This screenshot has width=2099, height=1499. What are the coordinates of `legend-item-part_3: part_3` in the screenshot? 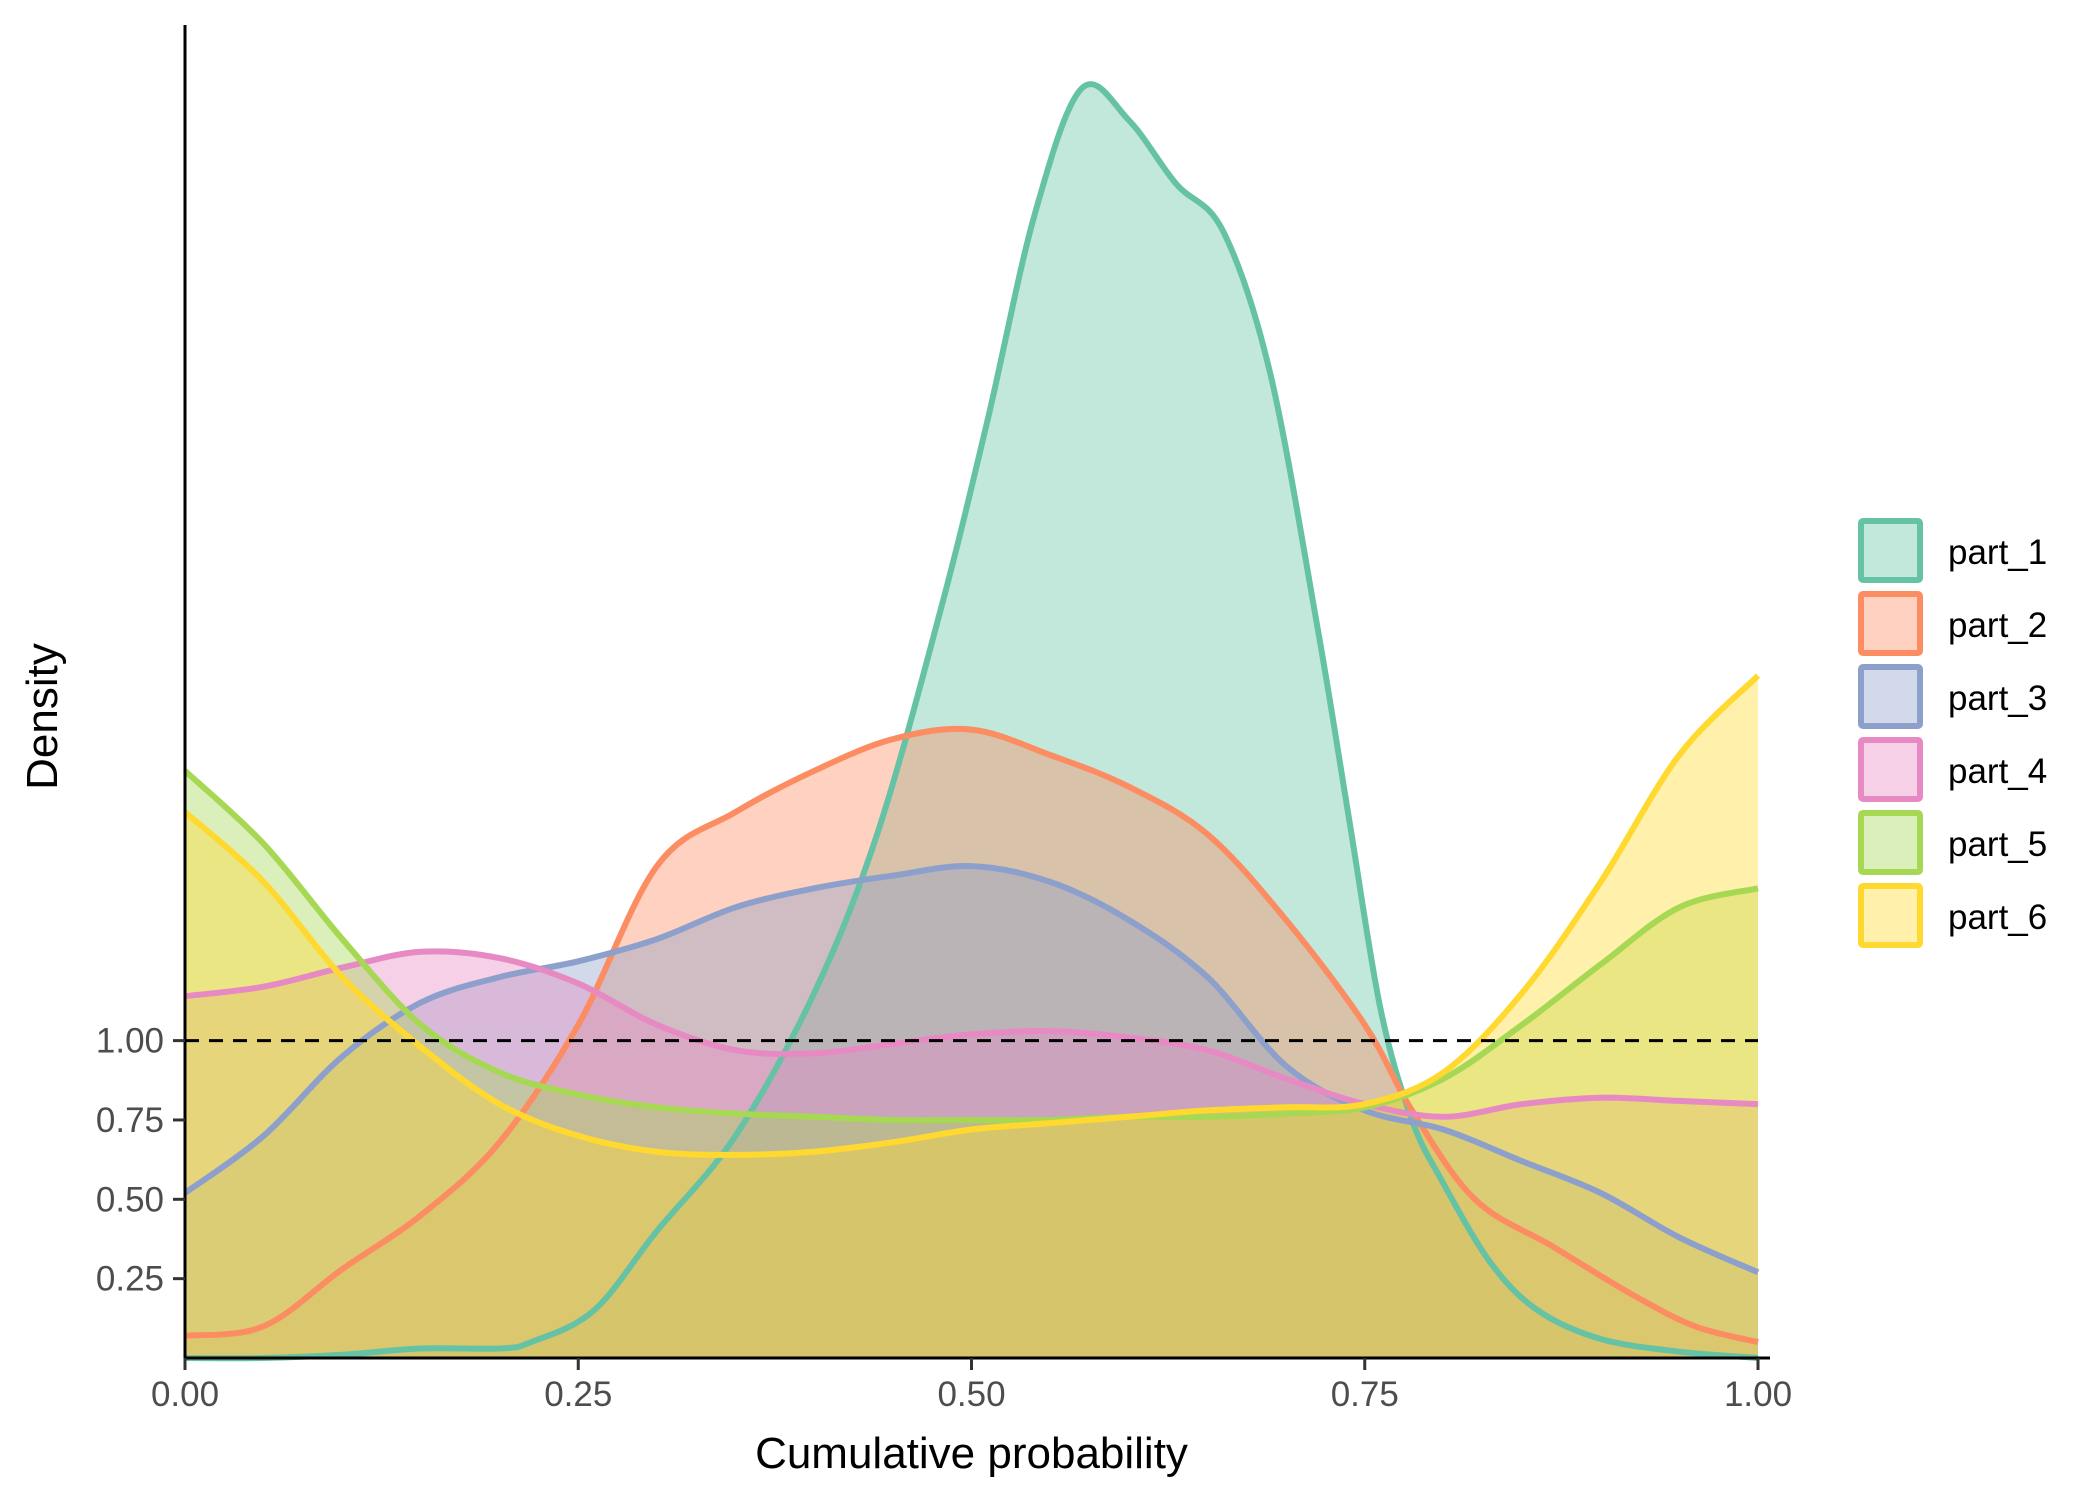 It's located at (1952, 696).